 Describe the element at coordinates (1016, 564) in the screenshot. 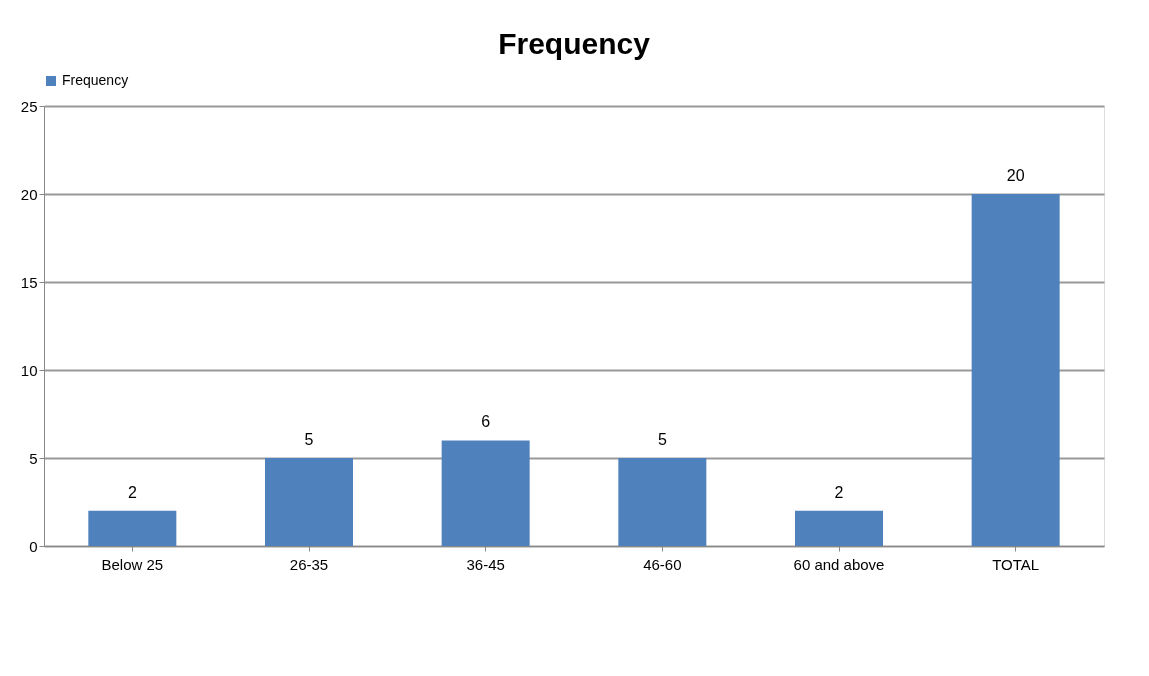

I see `x-tick-label: TOTAL` at that location.